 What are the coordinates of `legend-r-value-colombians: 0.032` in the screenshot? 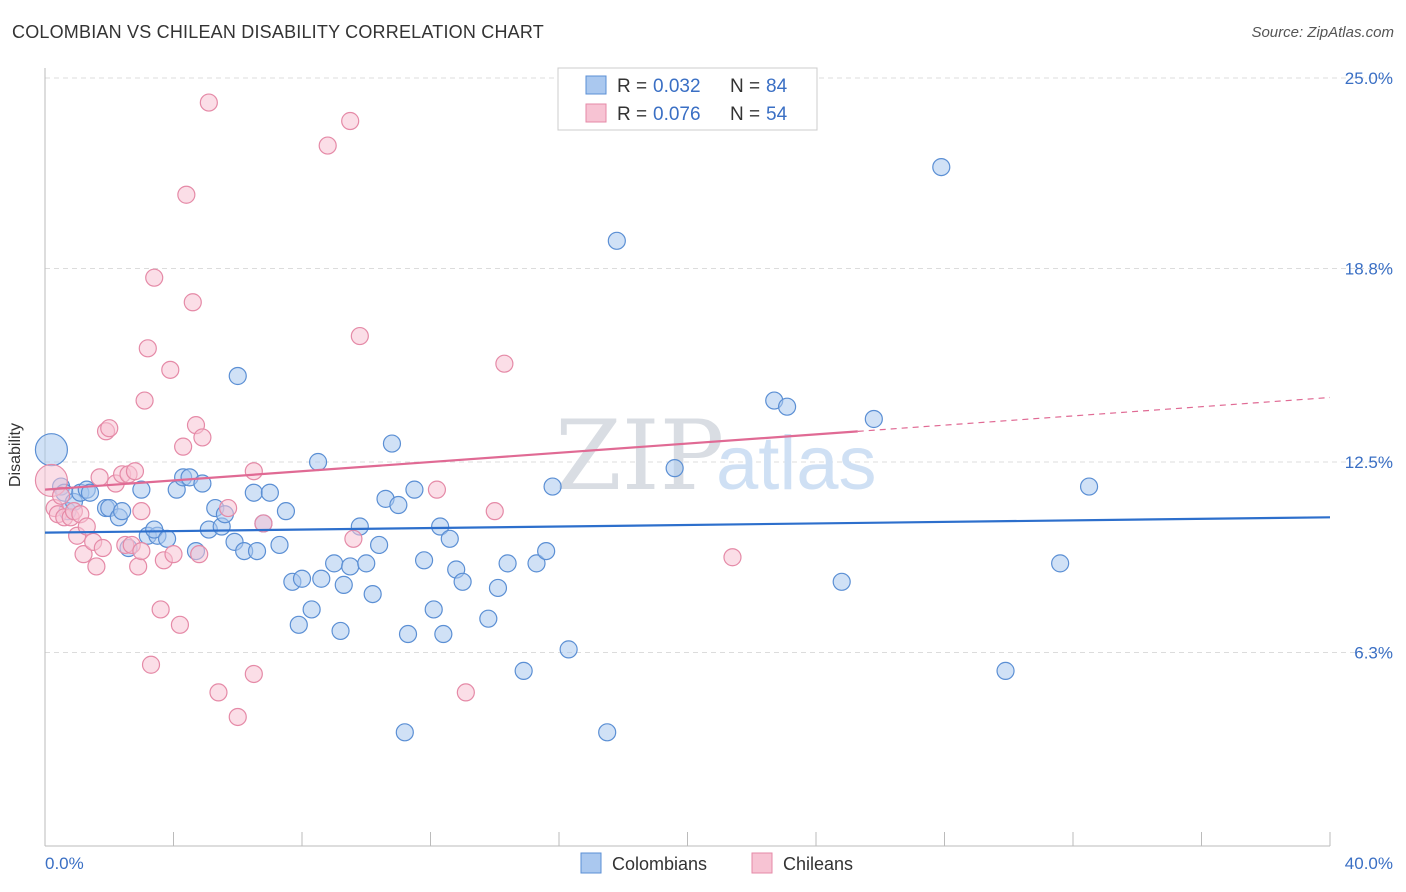 It's located at (677, 86).